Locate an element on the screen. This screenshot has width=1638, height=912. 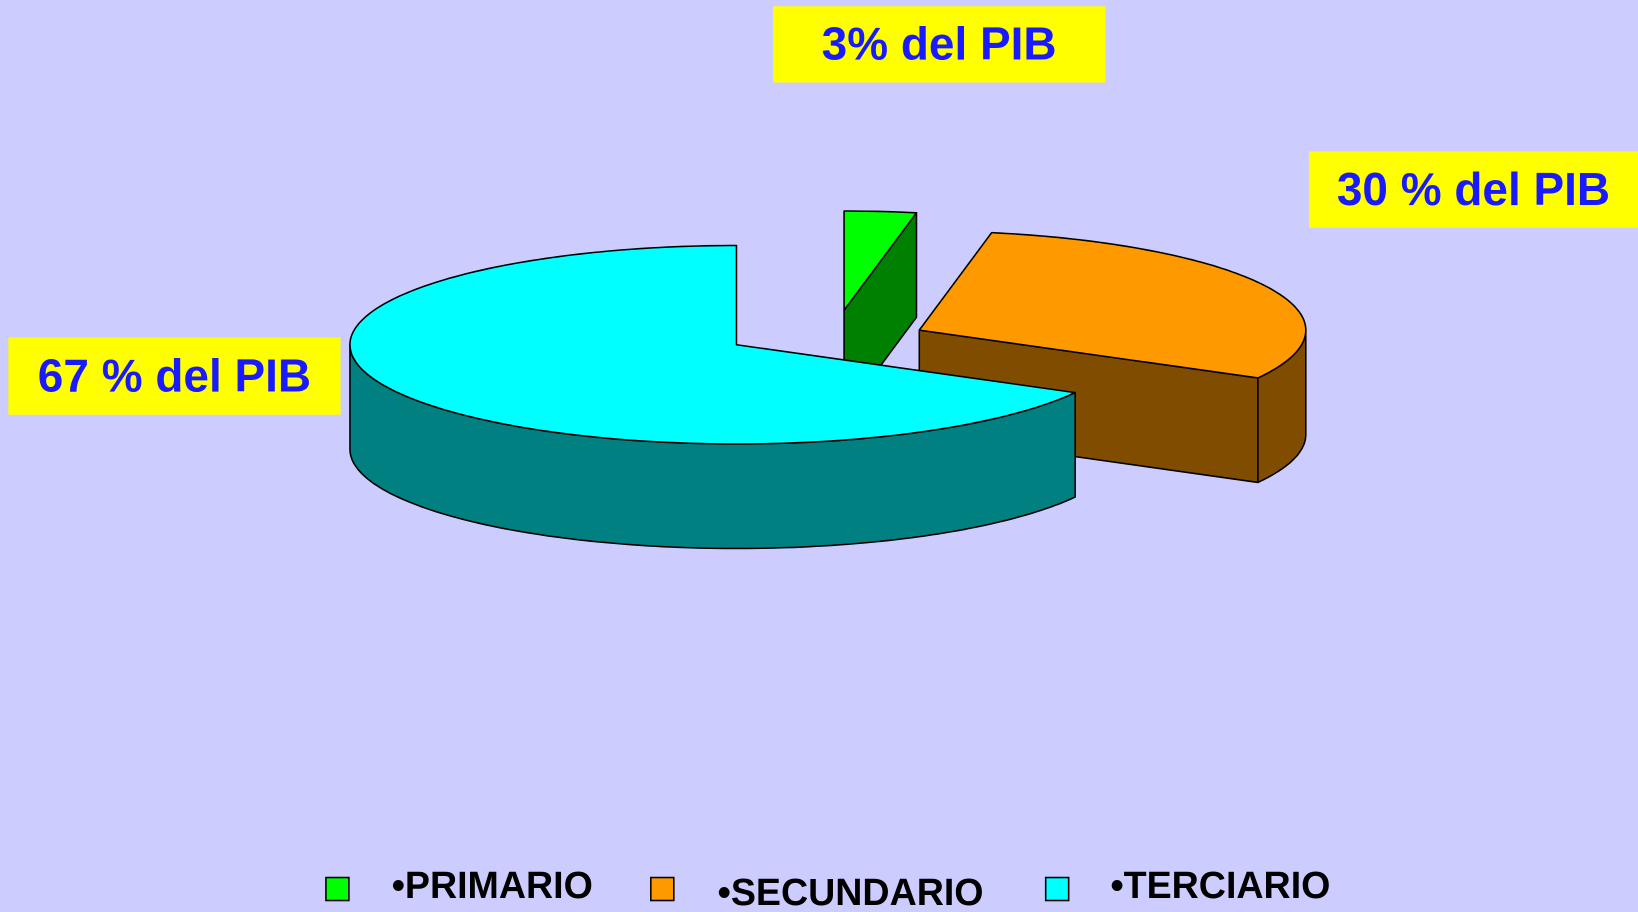
value-label: 3% del PIB is located at coordinates (939, 44).